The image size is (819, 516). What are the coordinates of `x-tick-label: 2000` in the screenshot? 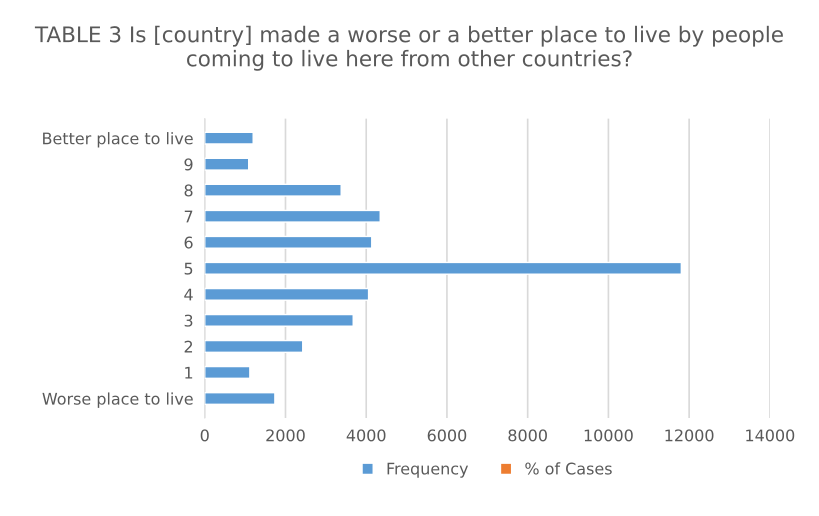 It's located at (285, 435).